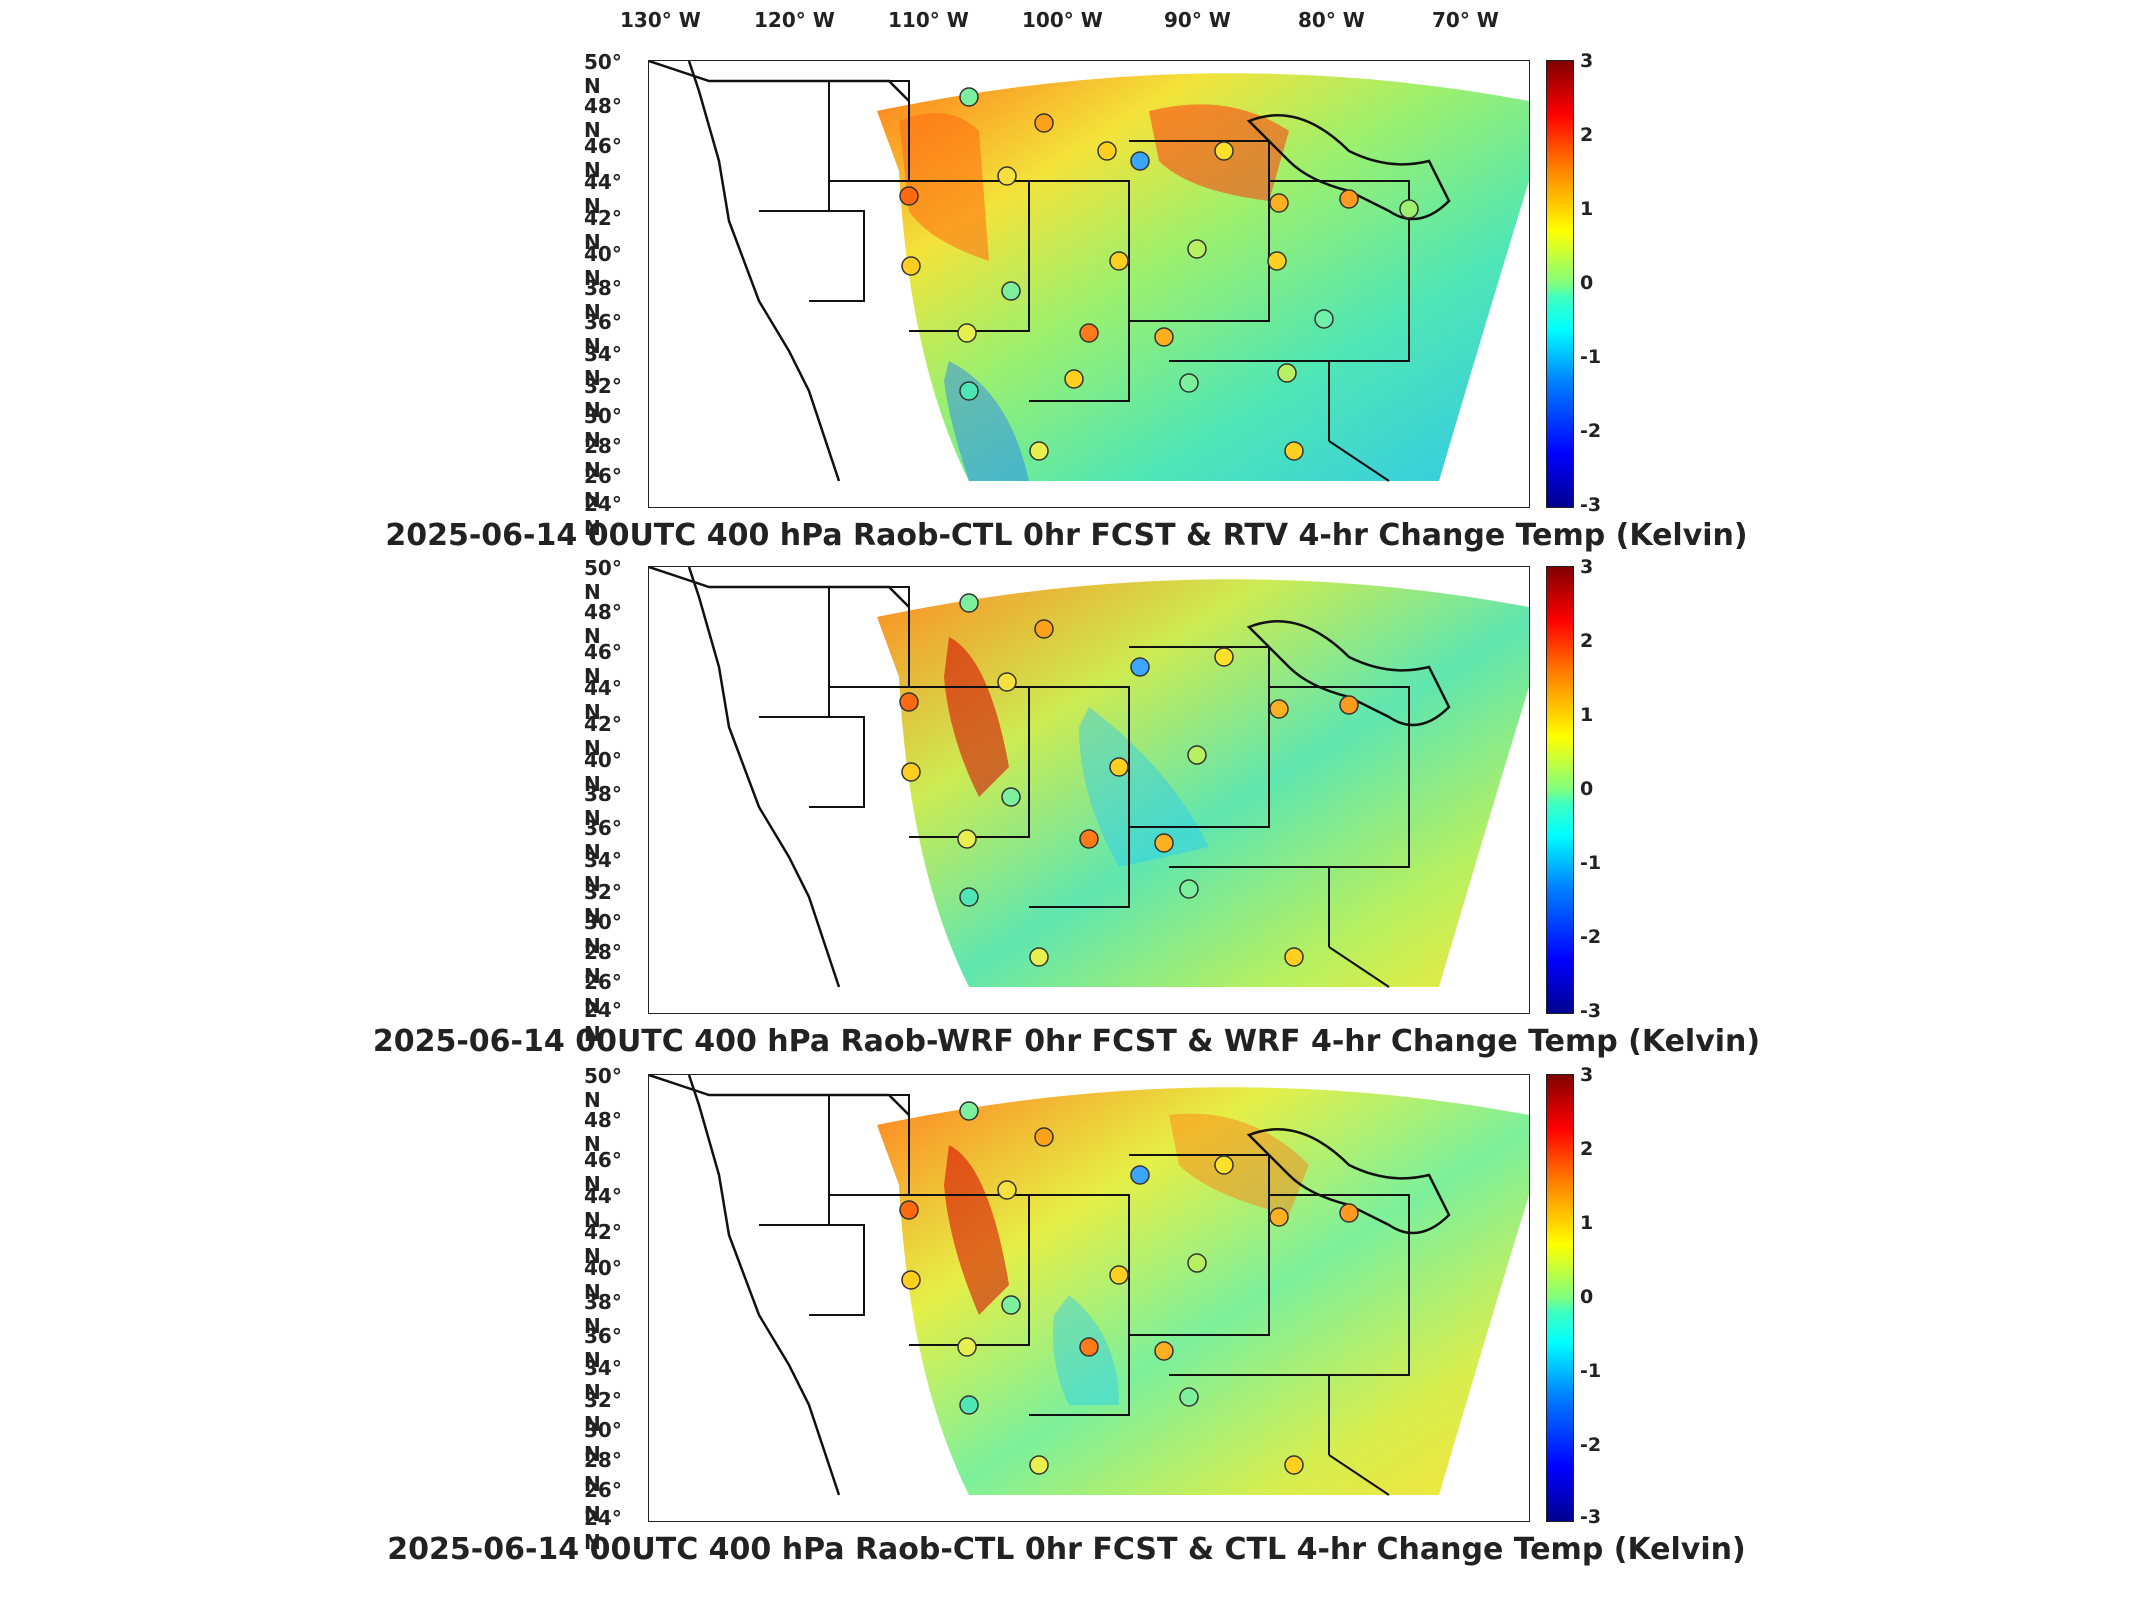 This screenshot has height=1600, width=2133. I want to click on lat-label: 44° N, so click(603, 194).